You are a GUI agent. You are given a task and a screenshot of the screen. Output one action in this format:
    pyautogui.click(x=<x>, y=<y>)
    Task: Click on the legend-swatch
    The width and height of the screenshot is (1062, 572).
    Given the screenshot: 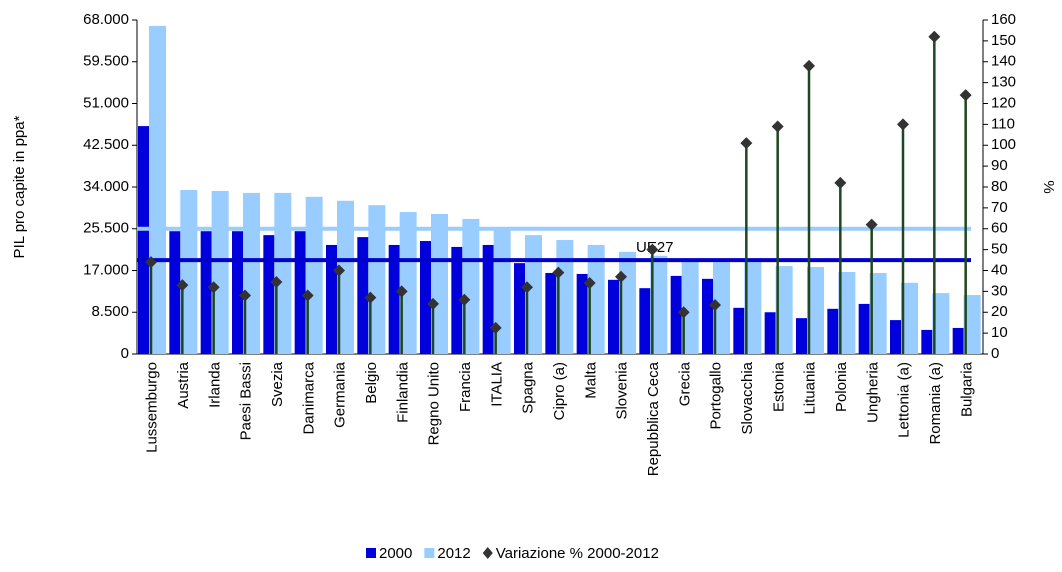 What is the action you would take?
    pyautogui.click(x=371, y=553)
    